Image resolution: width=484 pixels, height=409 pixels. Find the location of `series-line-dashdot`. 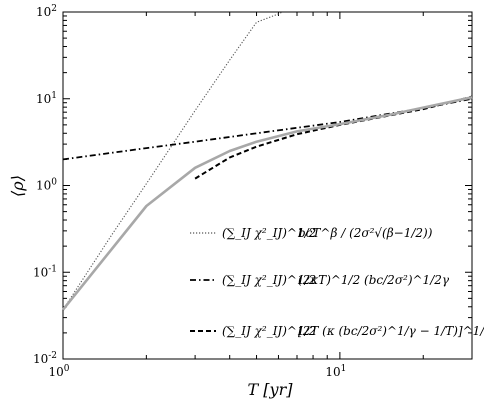

series-line-dashdot is located at coordinates (267, 129).